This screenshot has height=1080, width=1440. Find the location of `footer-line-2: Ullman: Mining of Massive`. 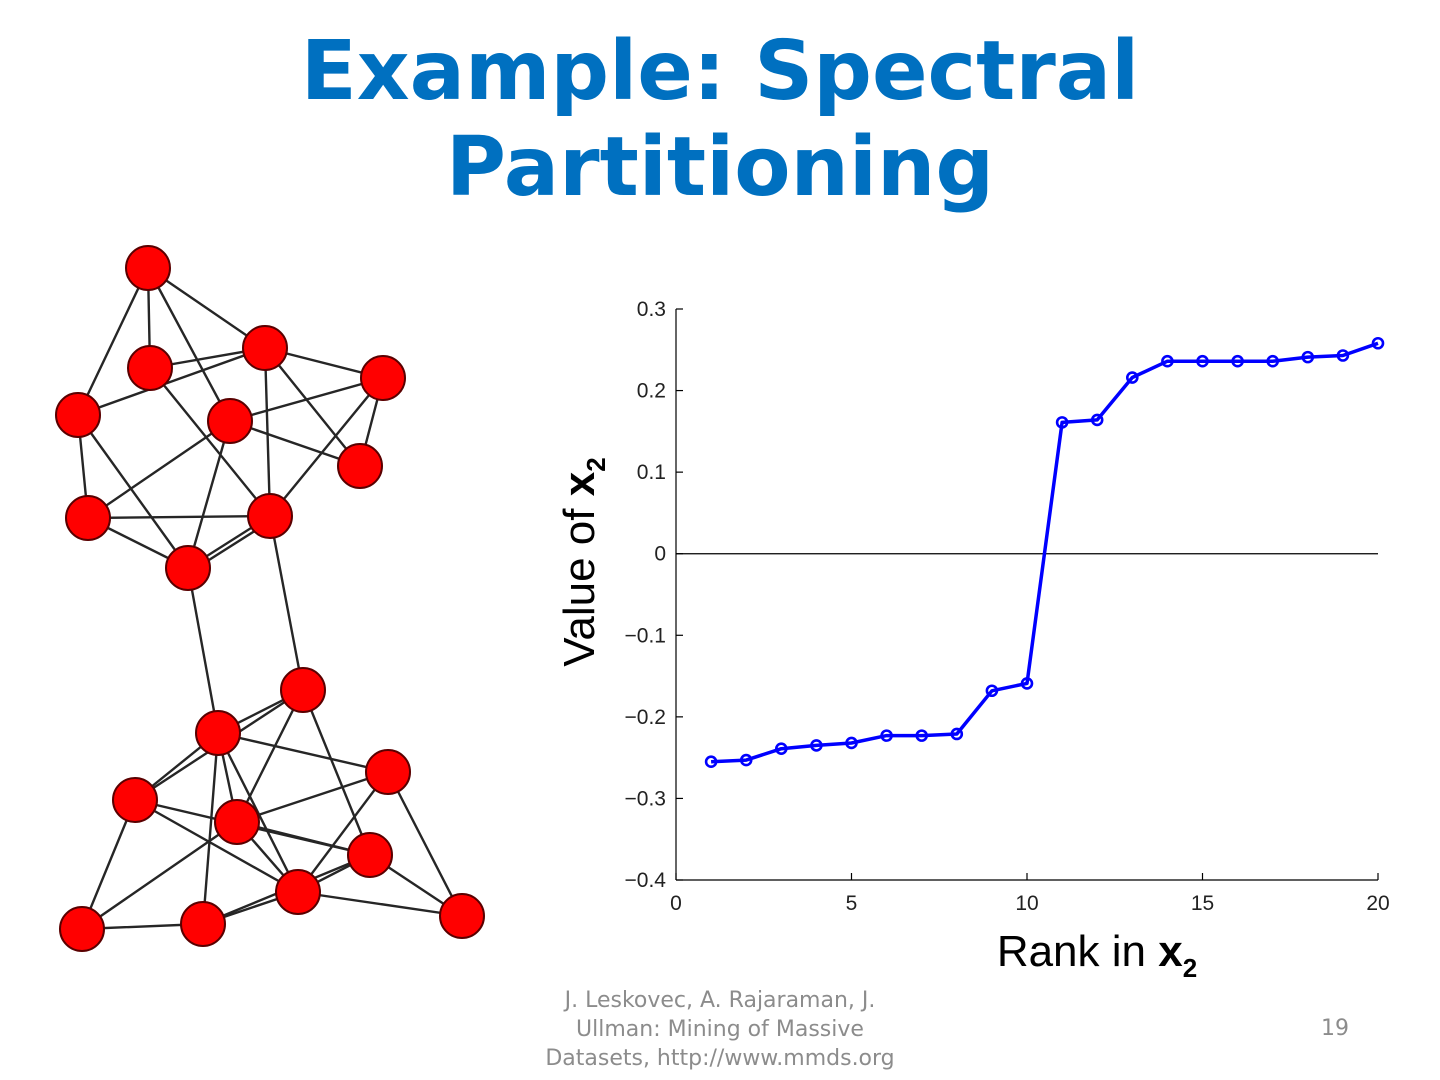

footer-line-2: Ullman: Mining of Massive is located at coordinates (720, 1029).